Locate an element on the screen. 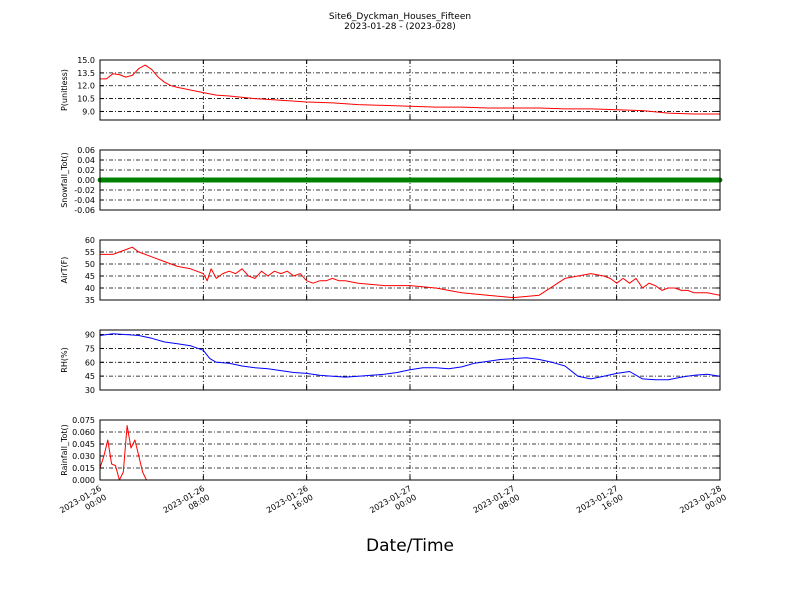 Image resolution: width=800 pixels, height=600 pixels. series-markers is located at coordinates (410, 180).